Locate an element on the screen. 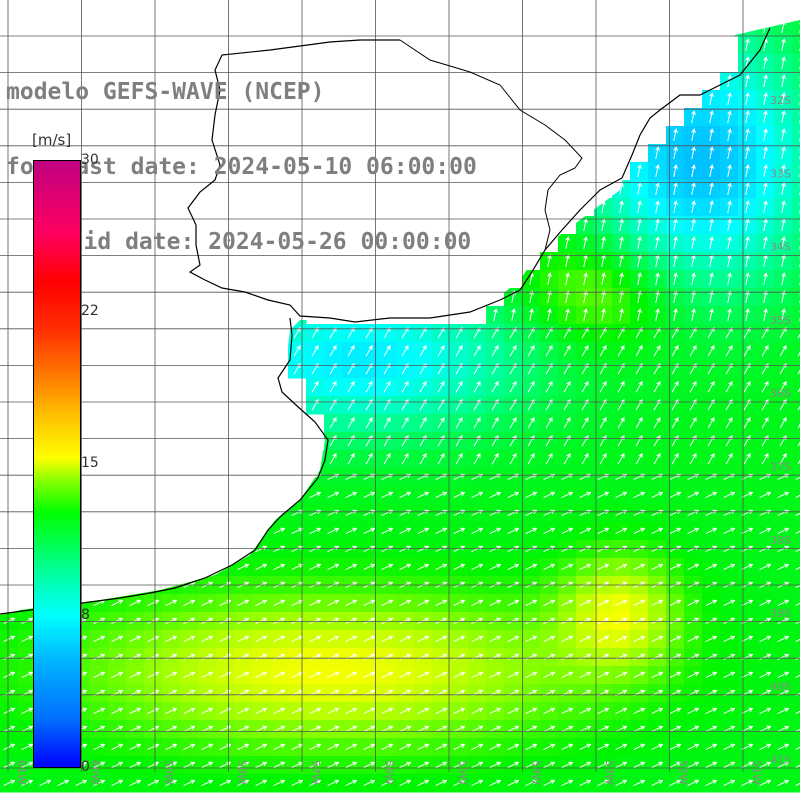 The width and height of the screenshot is (800, 800). lat-label: 37S is located at coordinates (780, 467).